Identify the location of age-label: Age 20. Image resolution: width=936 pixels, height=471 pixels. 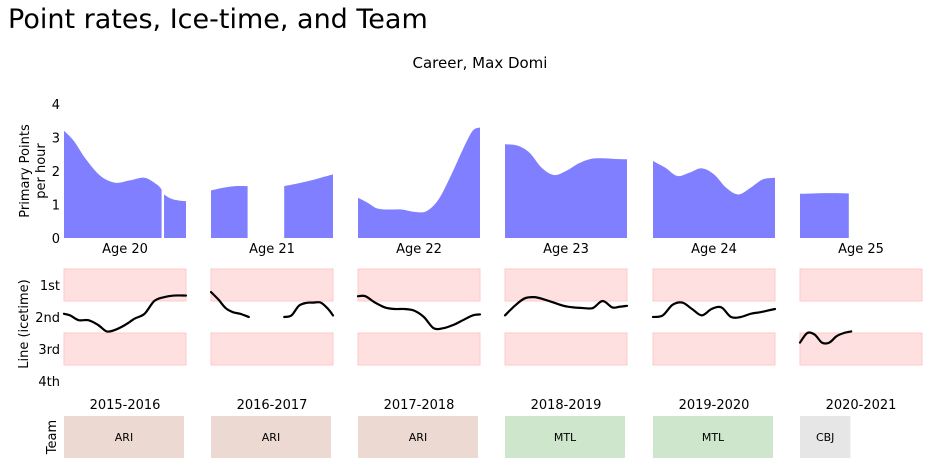
(125, 249).